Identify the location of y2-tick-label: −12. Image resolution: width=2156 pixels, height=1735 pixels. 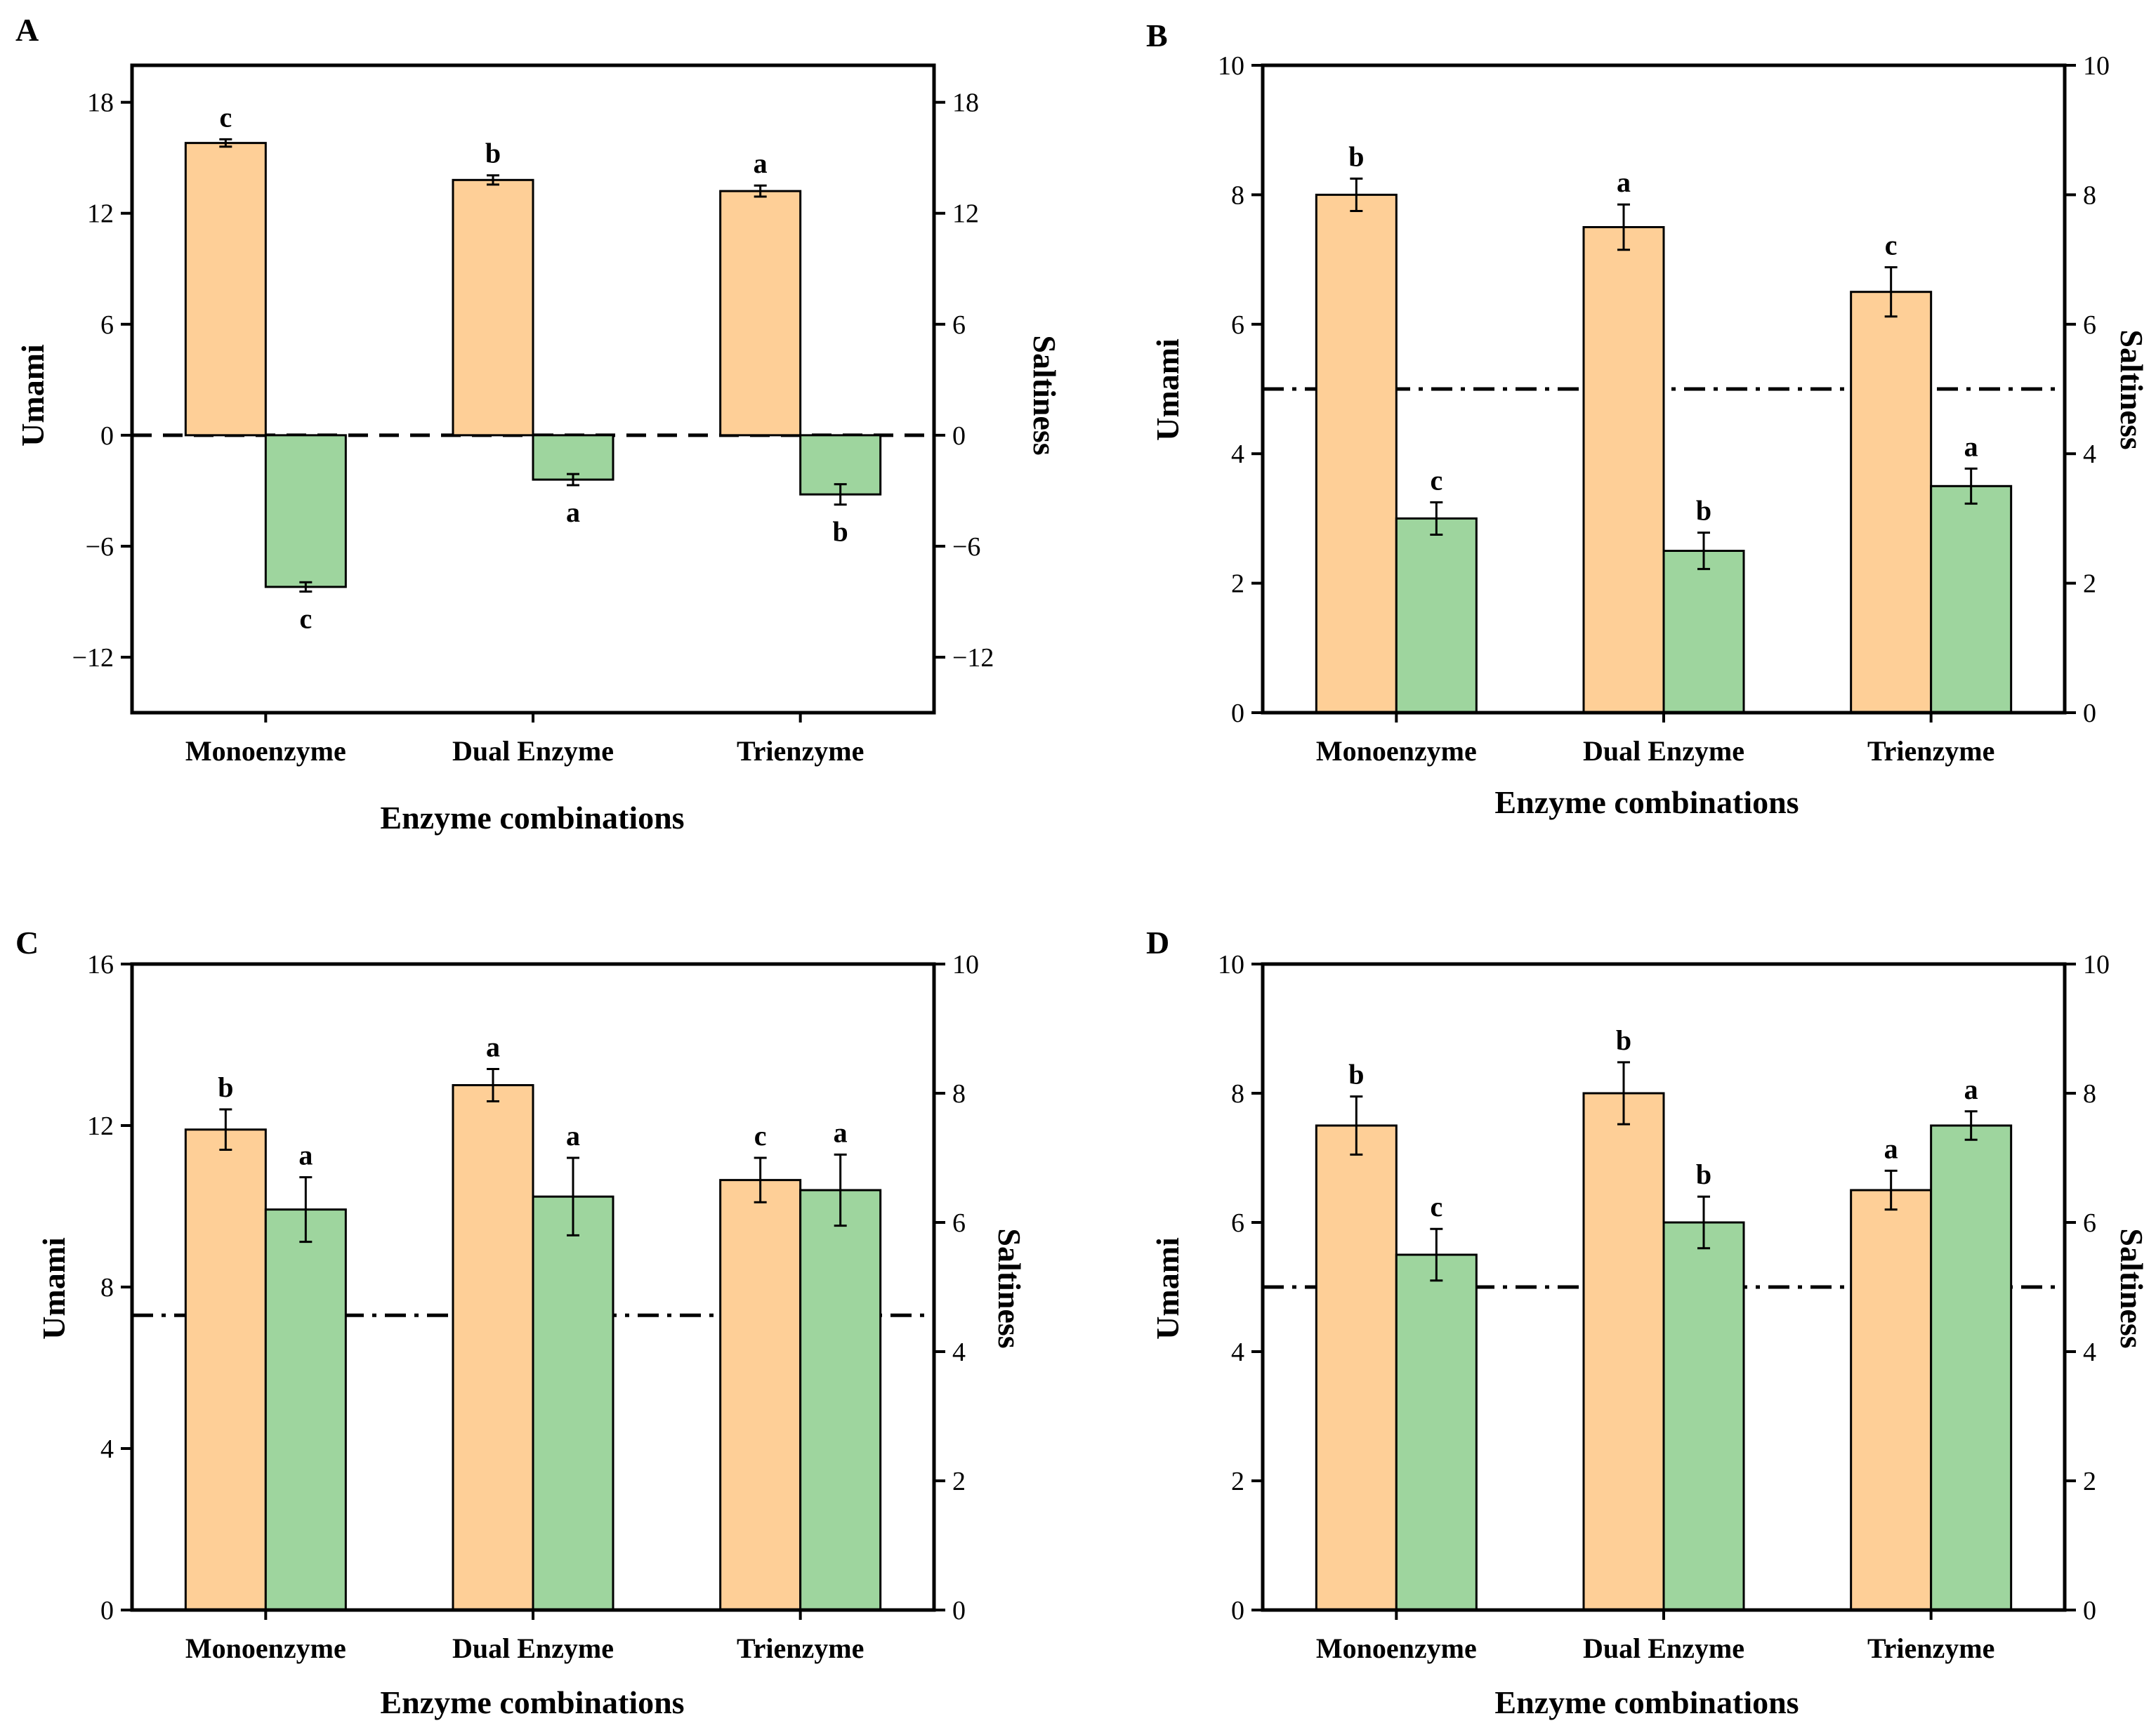
(973, 658).